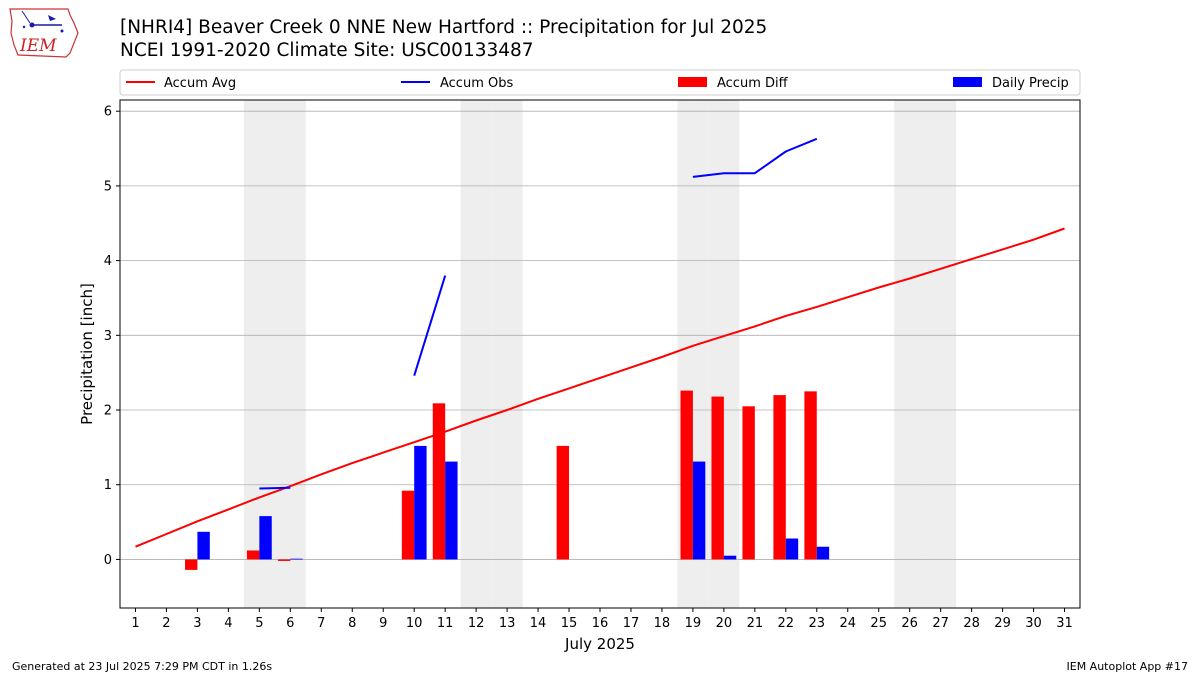 The image size is (1200, 675). I want to click on x-tick-label-7: 7, so click(321, 623).